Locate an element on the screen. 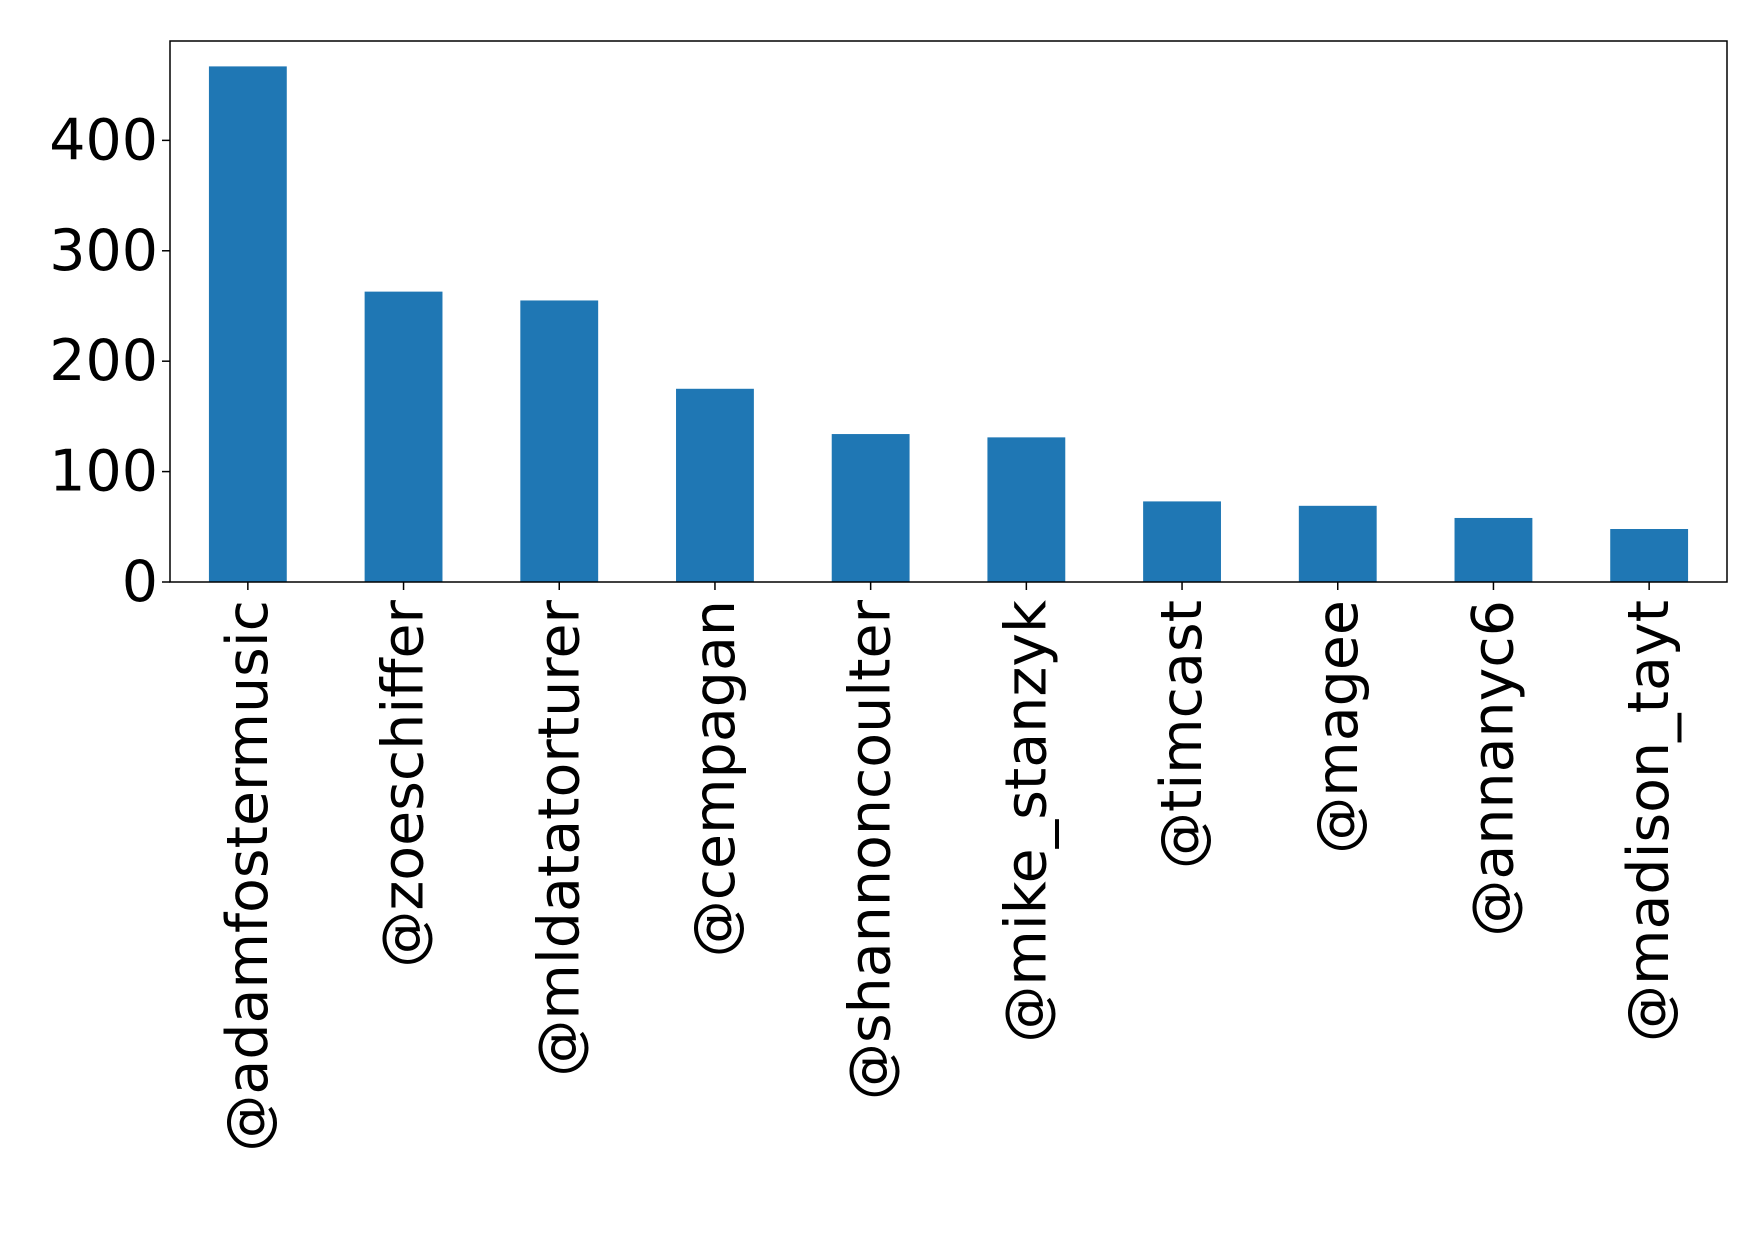 The height and width of the screenshot is (1233, 1759). y-tick-label: 300 is located at coordinates (103, 251).